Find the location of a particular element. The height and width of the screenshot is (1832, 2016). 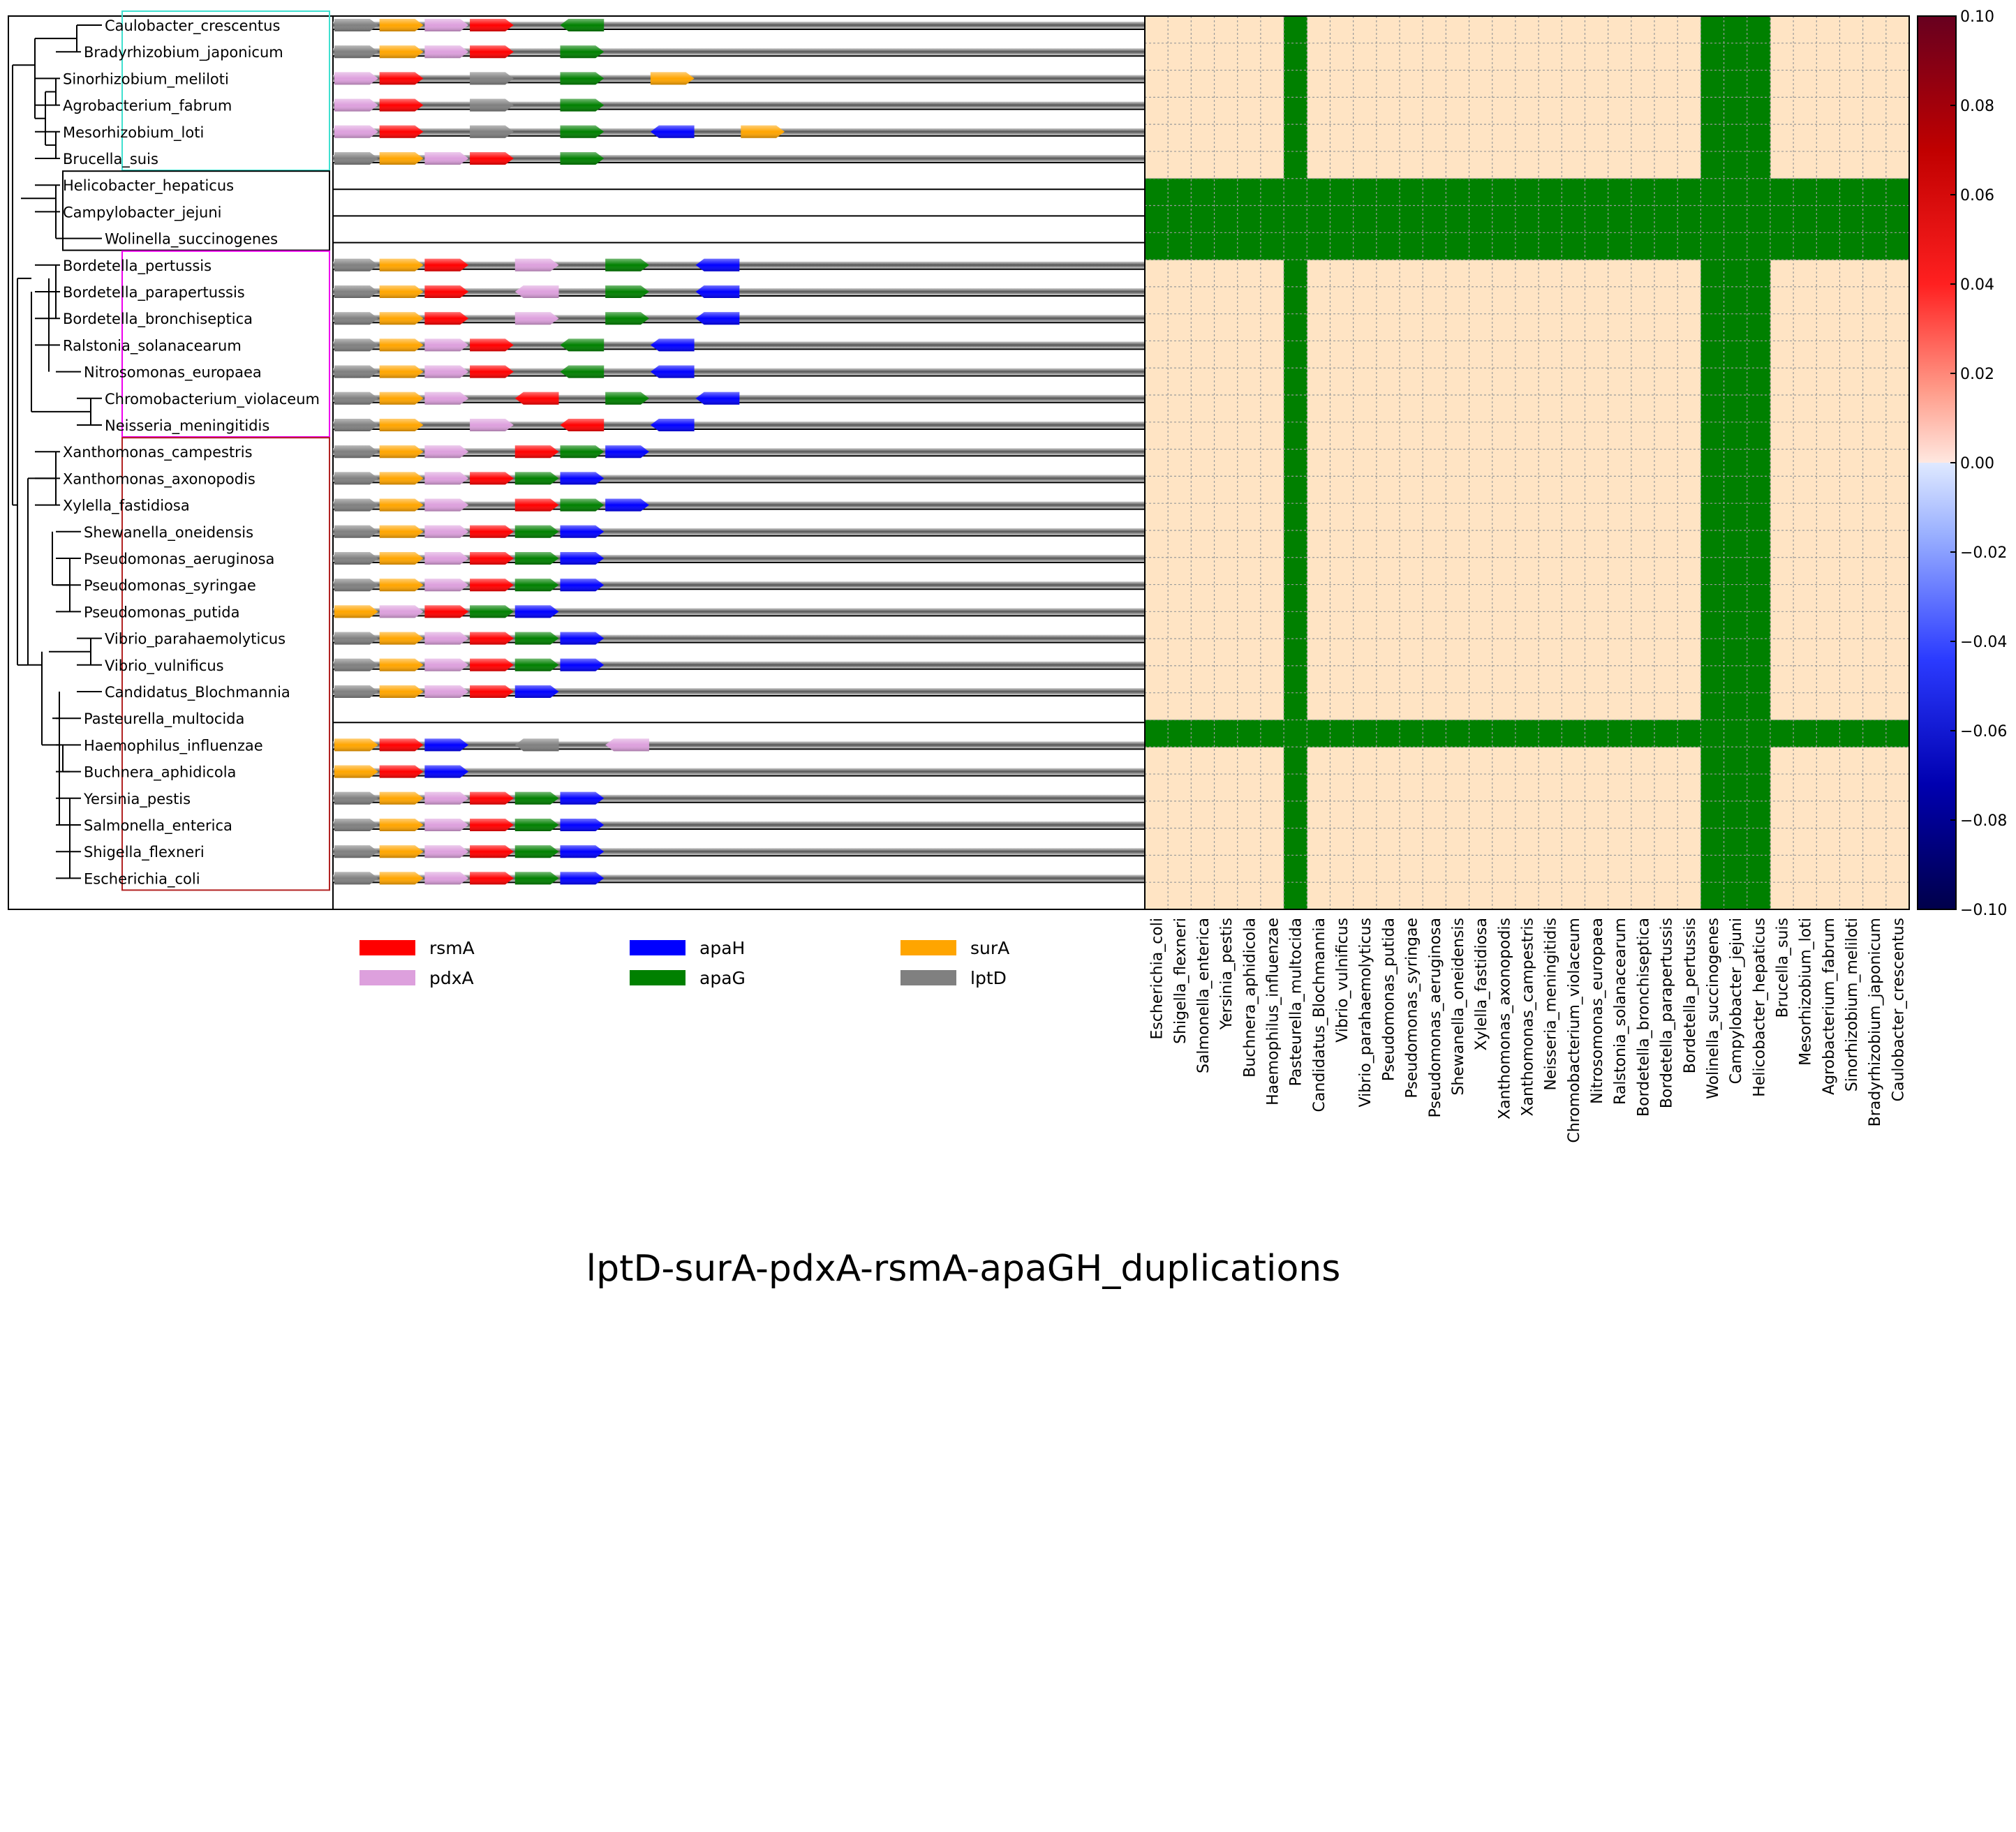

heatmap-column-label: Yersinia_pestis is located at coordinates (1227, 974).